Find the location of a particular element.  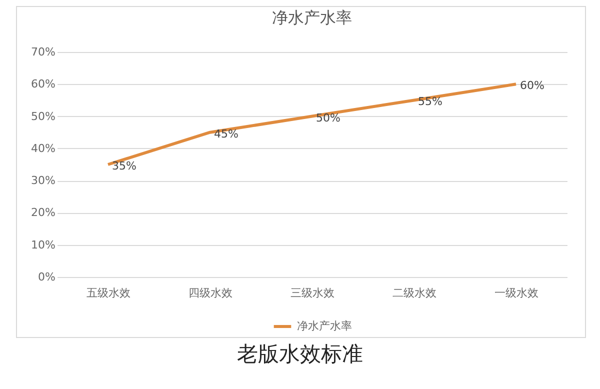

data-label: 55% is located at coordinates (430, 101).